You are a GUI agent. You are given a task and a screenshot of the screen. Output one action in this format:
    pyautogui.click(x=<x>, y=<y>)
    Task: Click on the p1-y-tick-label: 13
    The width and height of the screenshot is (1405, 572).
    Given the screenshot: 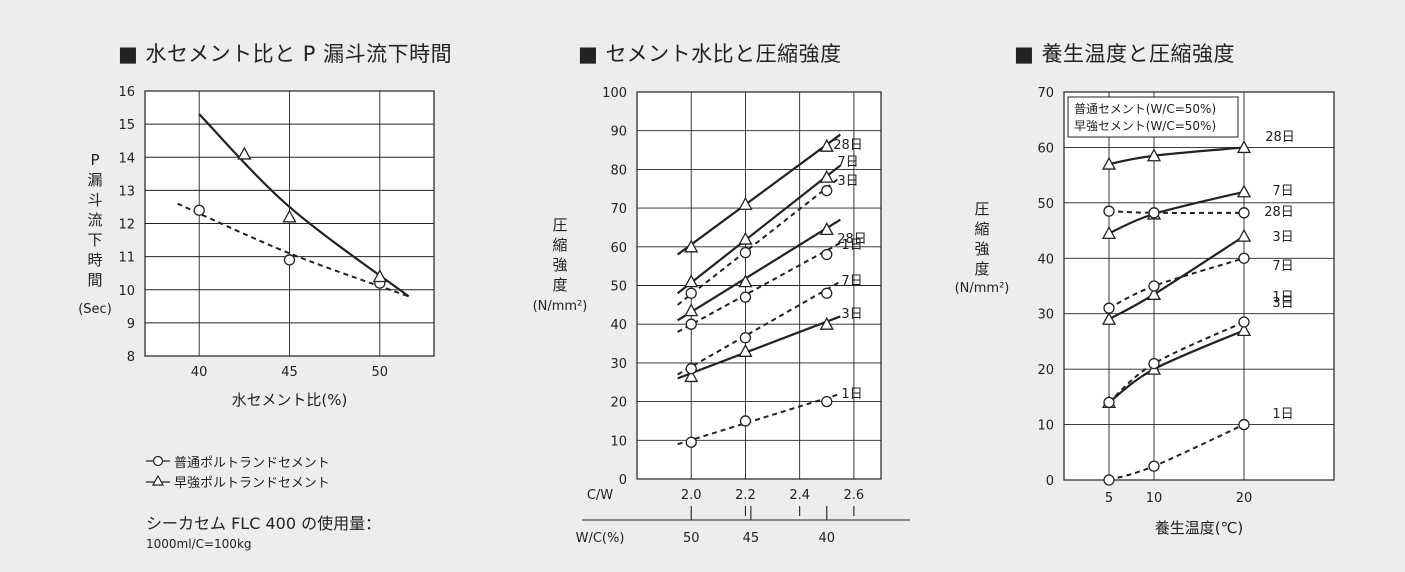 What is the action you would take?
    pyautogui.click(x=126, y=191)
    